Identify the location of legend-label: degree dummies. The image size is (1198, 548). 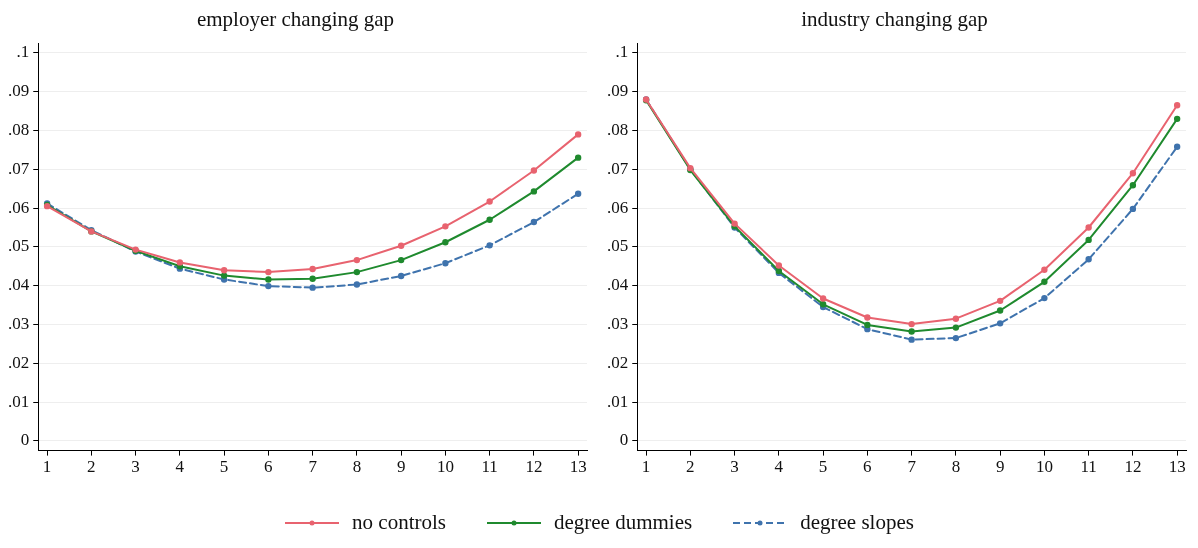
(623, 522).